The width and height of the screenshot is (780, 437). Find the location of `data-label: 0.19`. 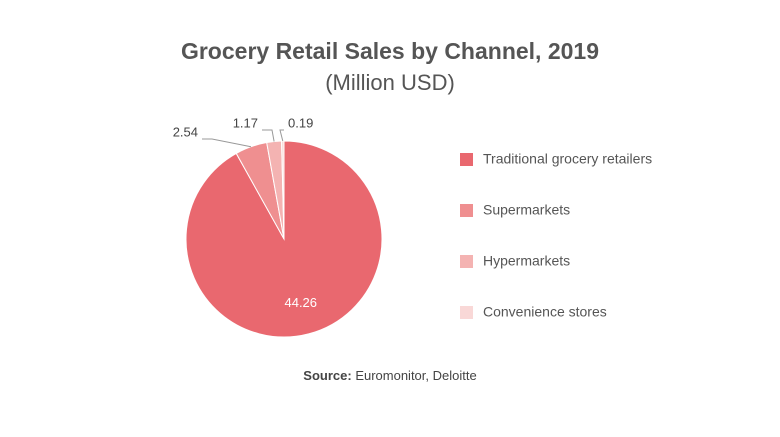

data-label: 0.19 is located at coordinates (300, 122).